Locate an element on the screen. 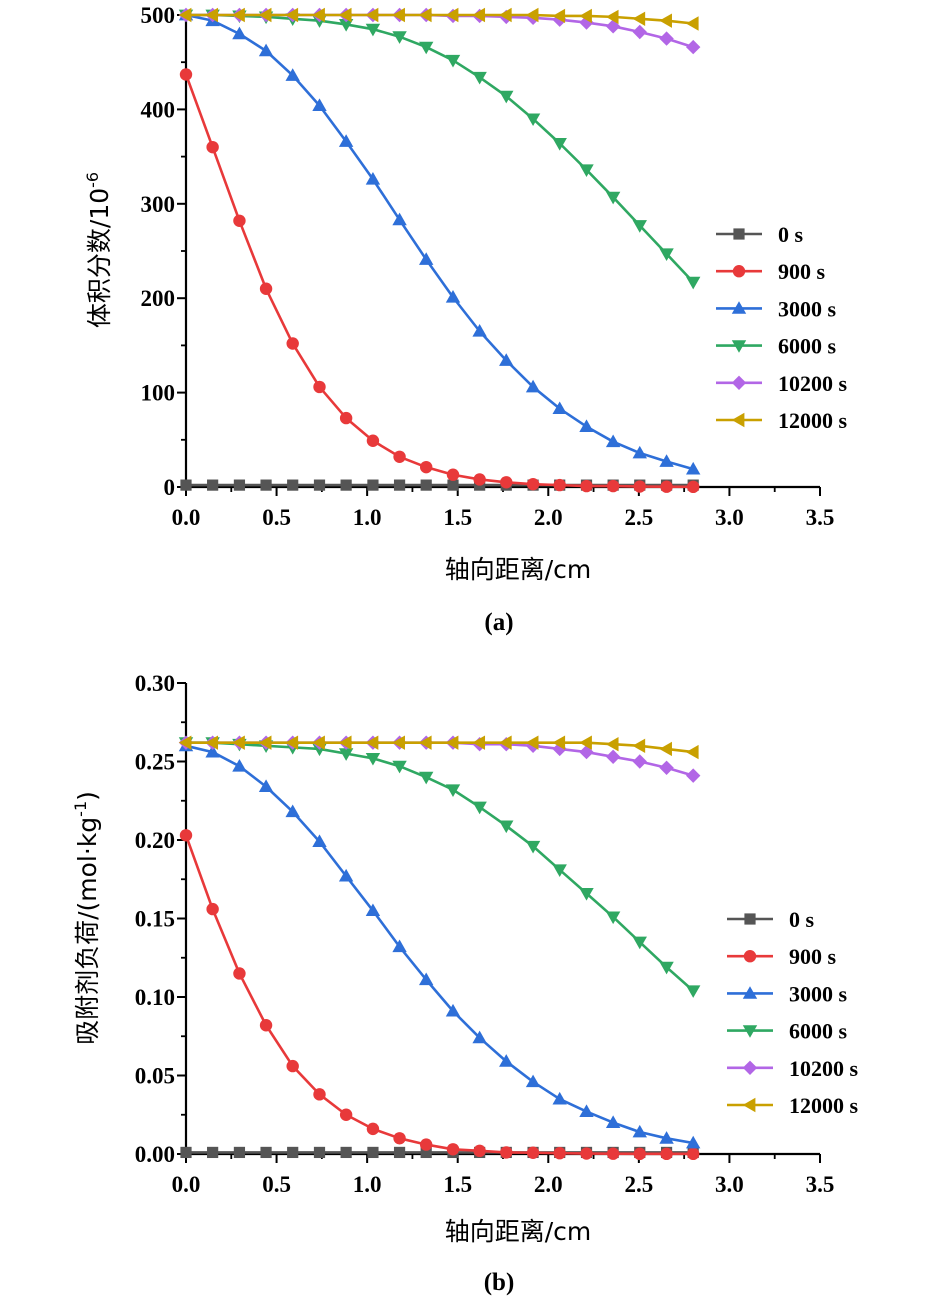  series-12000s is located at coordinates (438, 19).